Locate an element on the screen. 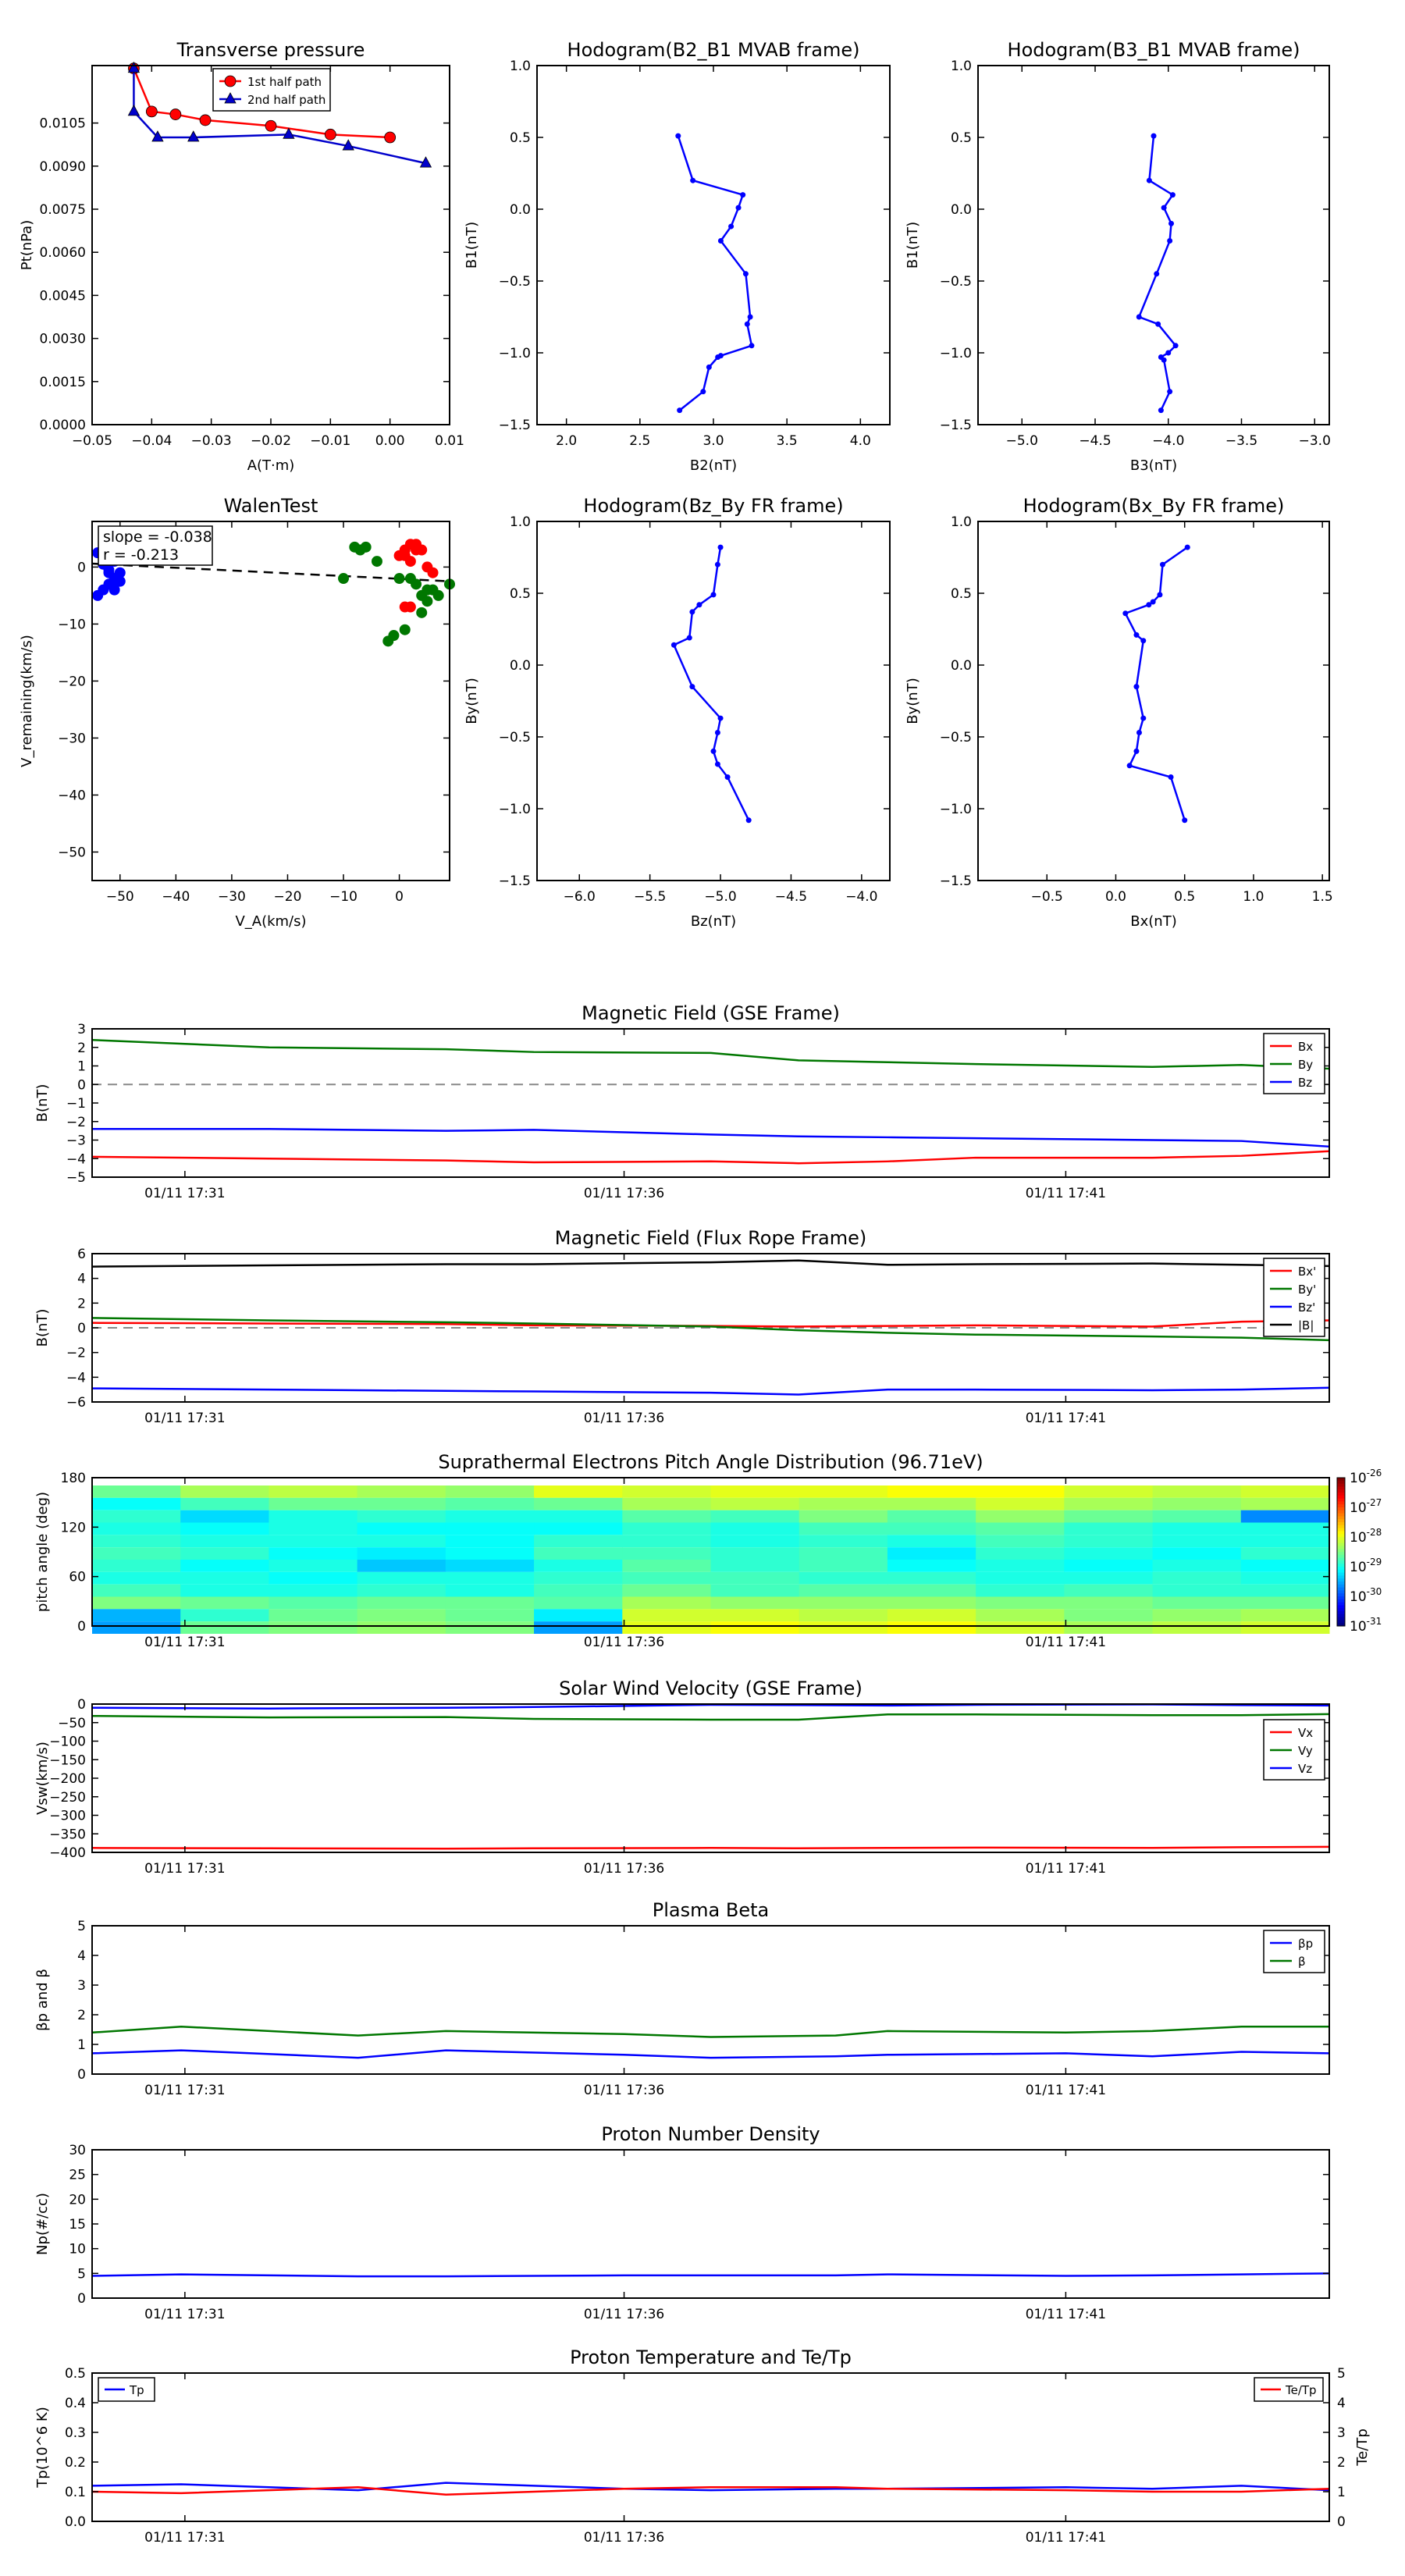 This screenshot has width=1405, height=2576. y-tick-label: 0.0000 is located at coordinates (63, 425).